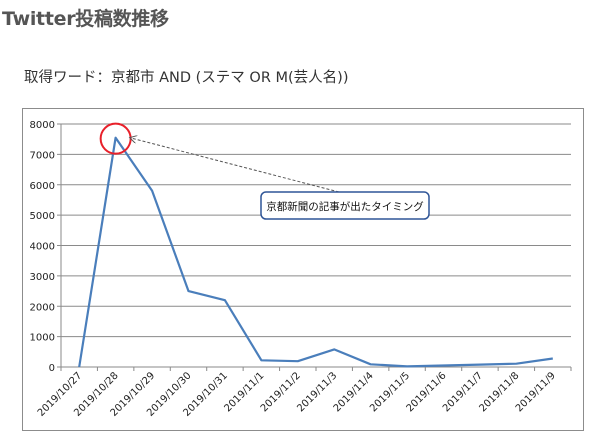 The height and width of the screenshot is (445, 599). Describe the element at coordinates (52, 368) in the screenshot. I see `y-tick-label: 0` at that location.